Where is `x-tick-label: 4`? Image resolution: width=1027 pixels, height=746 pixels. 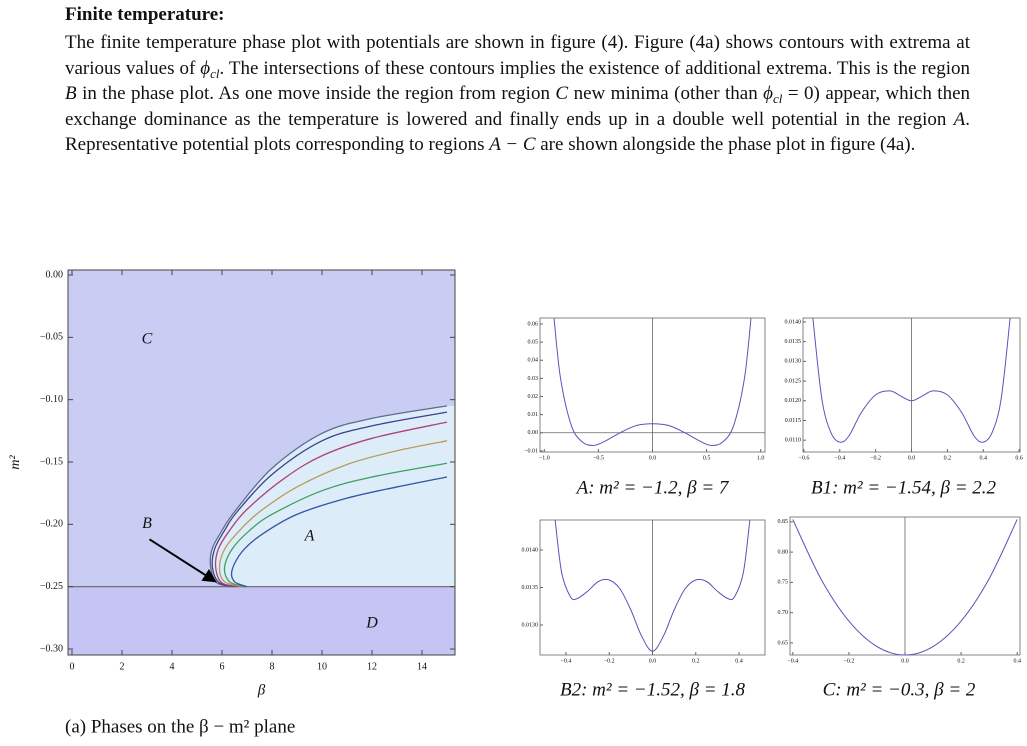 x-tick-label: 4 is located at coordinates (172, 666).